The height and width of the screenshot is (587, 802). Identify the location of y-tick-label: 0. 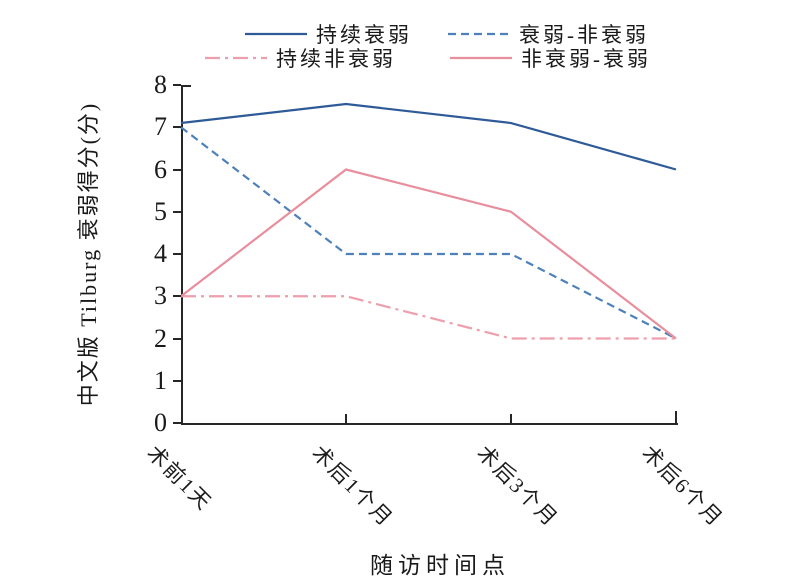
(160, 422).